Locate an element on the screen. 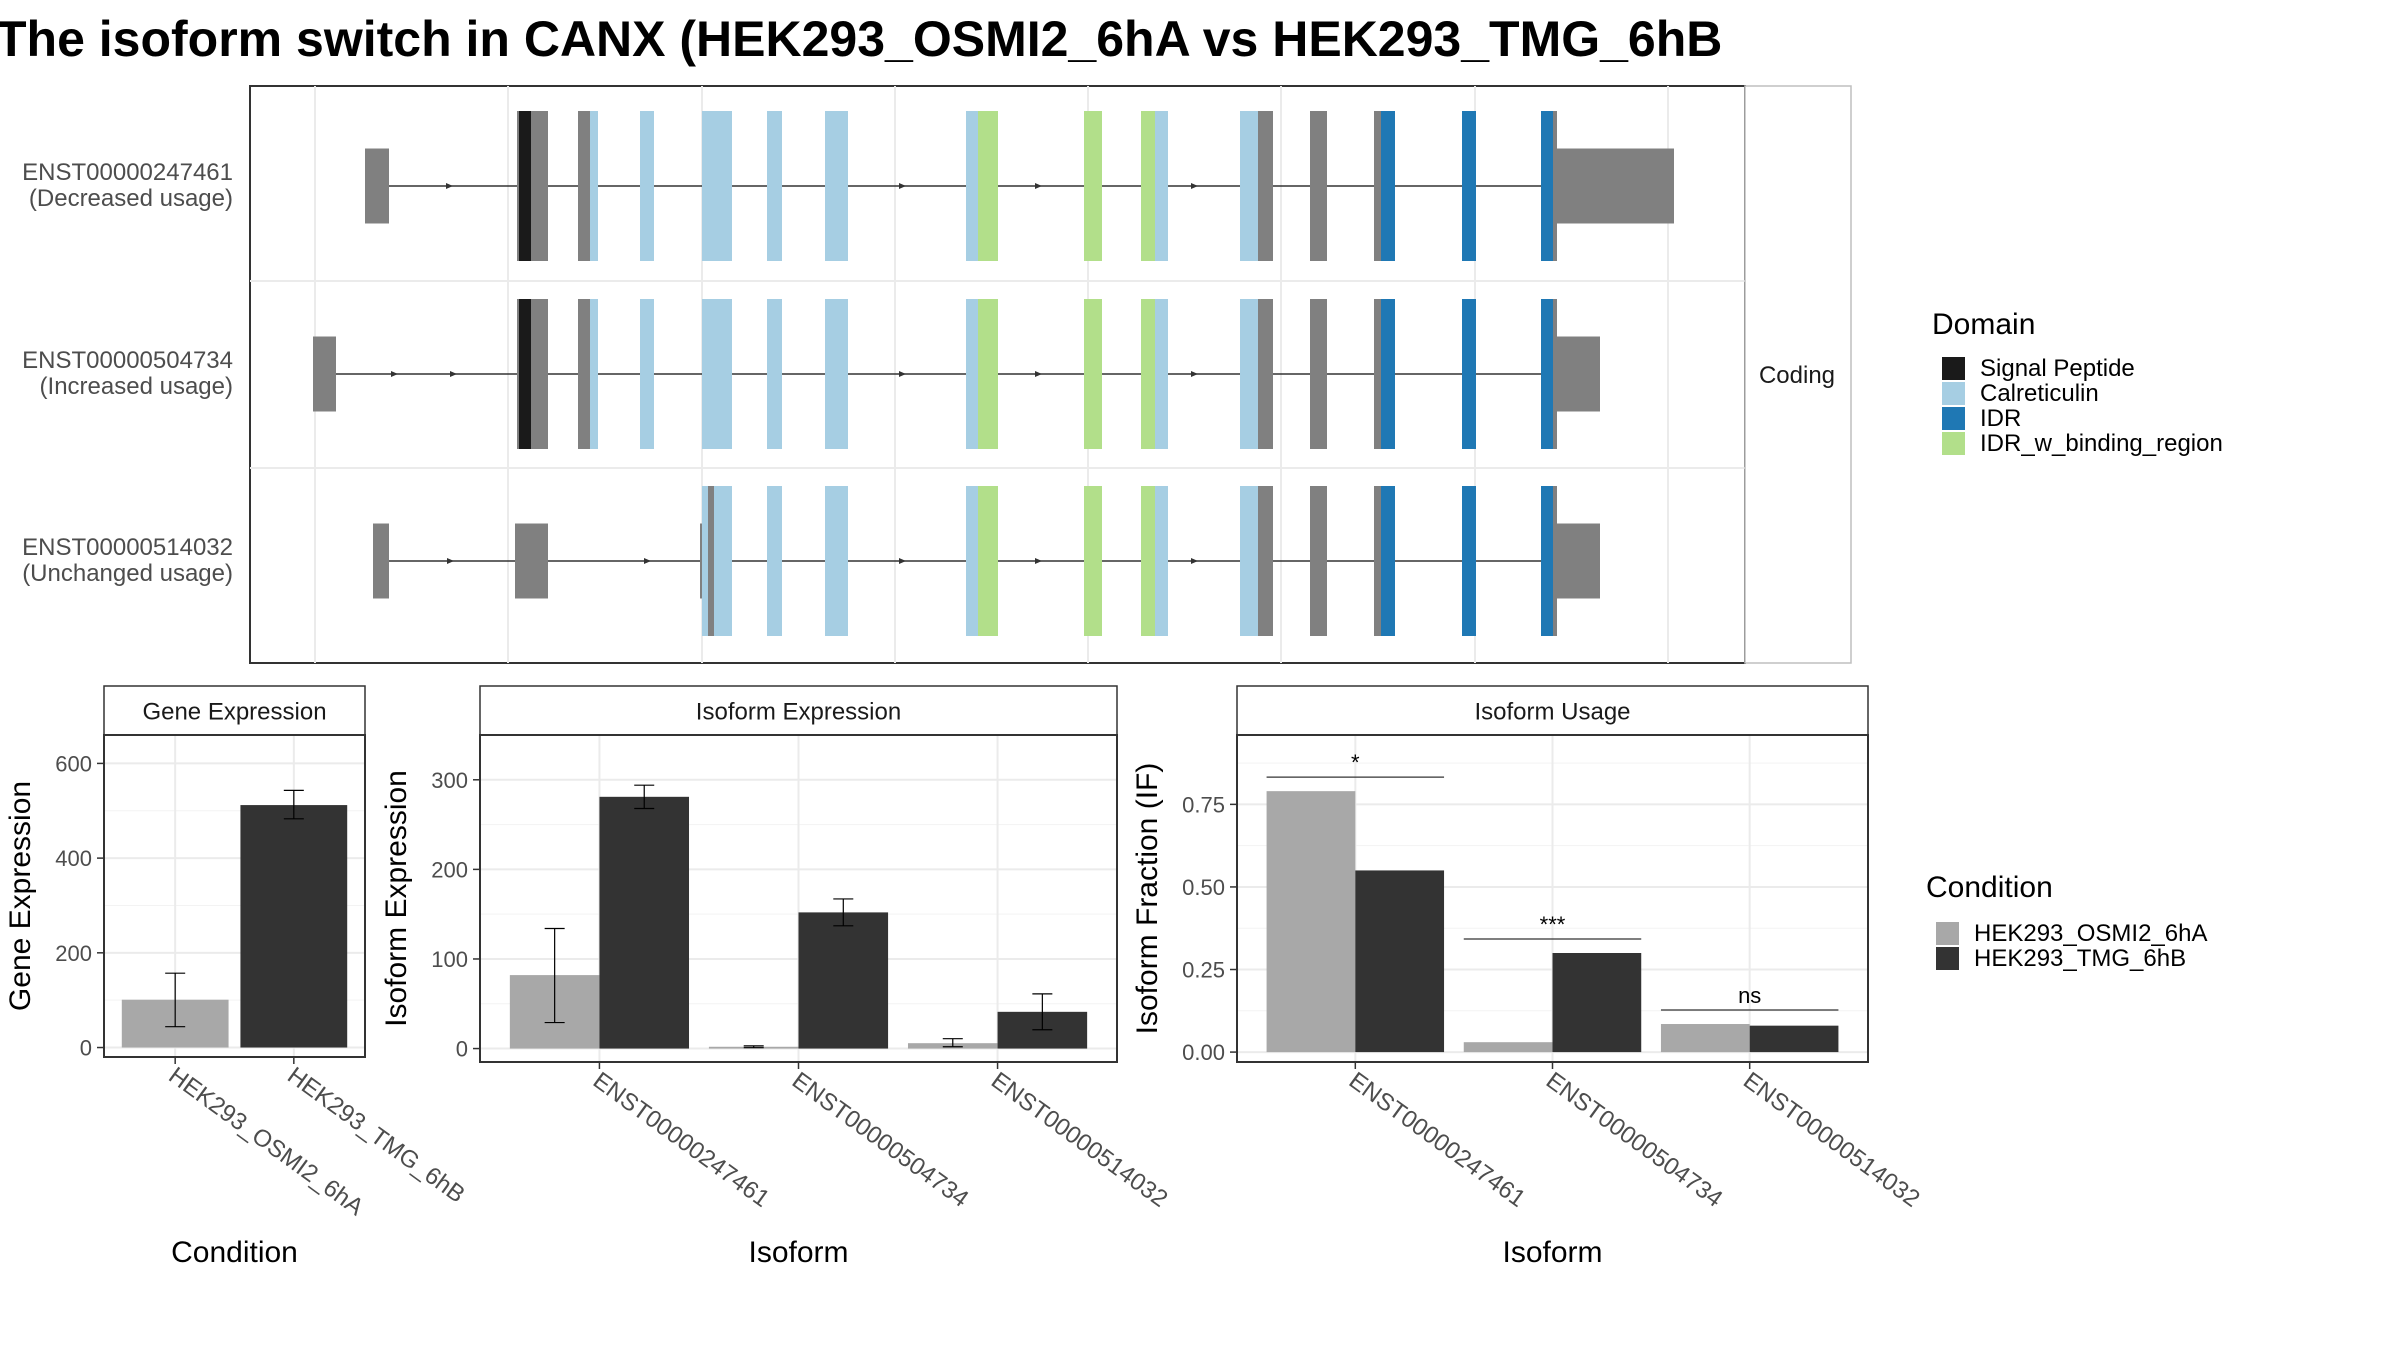 The width and height of the screenshot is (2400, 1350). significance-label: *** is located at coordinates (1553, 924).